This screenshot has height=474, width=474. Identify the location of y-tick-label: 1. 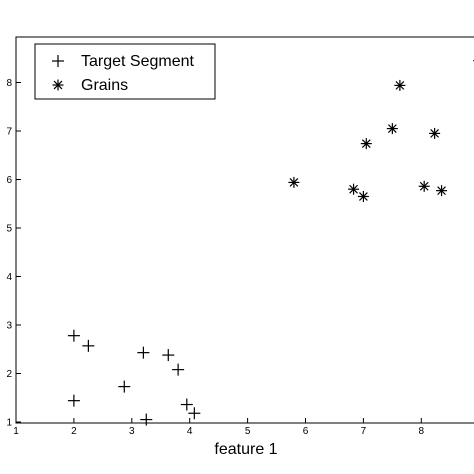
(9, 423).